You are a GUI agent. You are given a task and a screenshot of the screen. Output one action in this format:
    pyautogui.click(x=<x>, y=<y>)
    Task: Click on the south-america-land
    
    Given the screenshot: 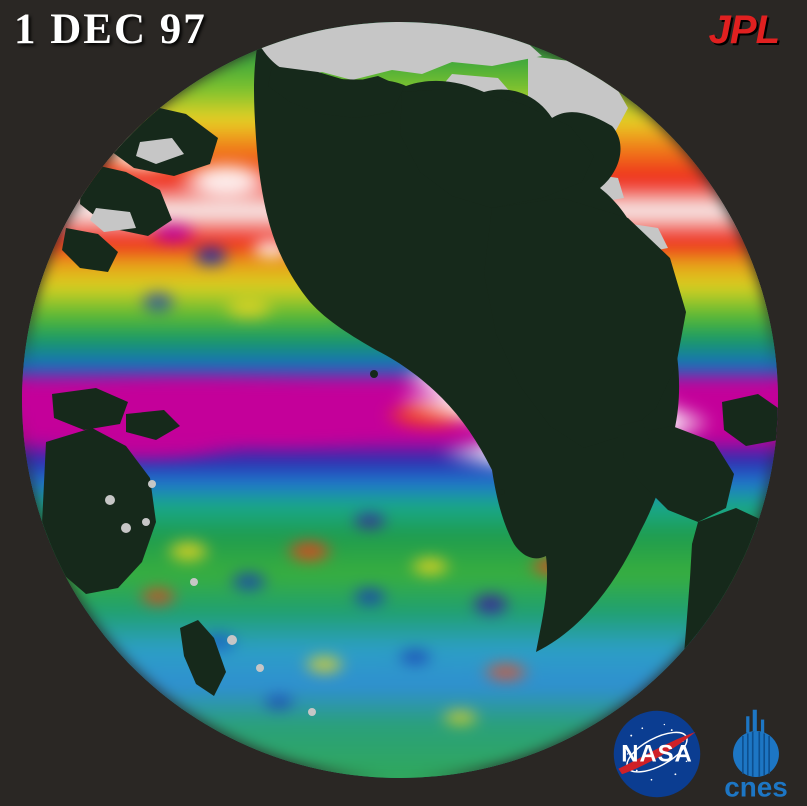 What is the action you would take?
    pyautogui.click(x=730, y=618)
    